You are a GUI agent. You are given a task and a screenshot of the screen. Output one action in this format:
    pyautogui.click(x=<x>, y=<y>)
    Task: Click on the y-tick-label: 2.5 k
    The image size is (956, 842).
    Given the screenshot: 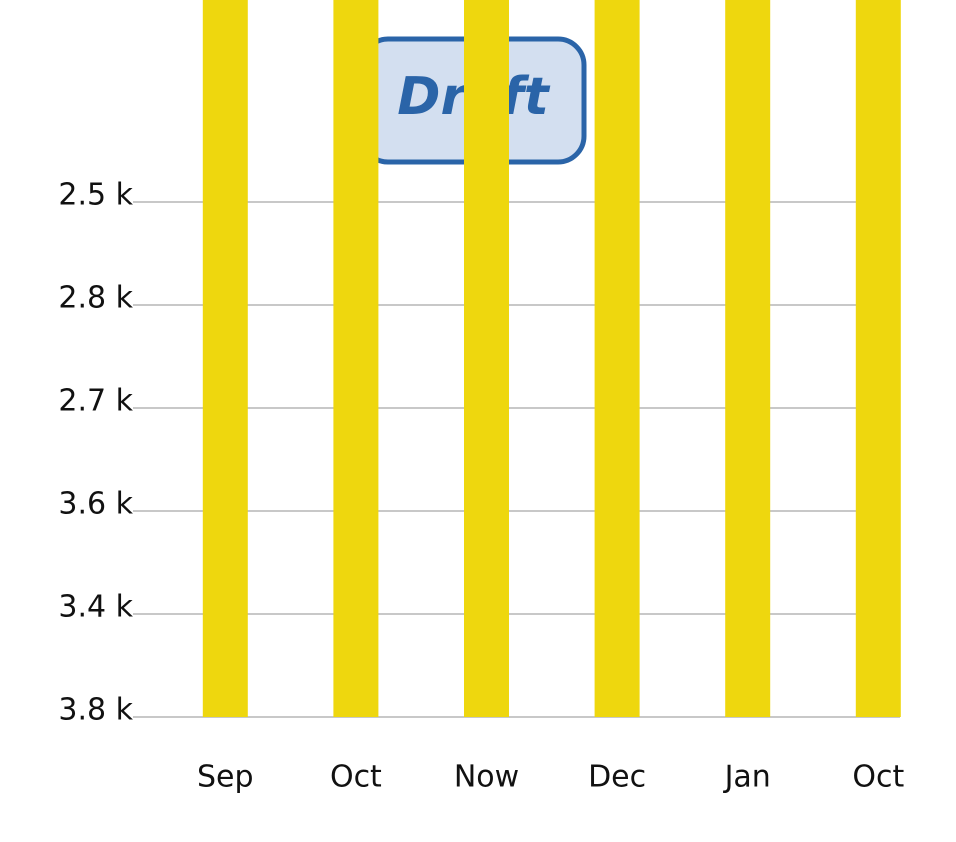 What is the action you would take?
    pyautogui.click(x=95, y=195)
    